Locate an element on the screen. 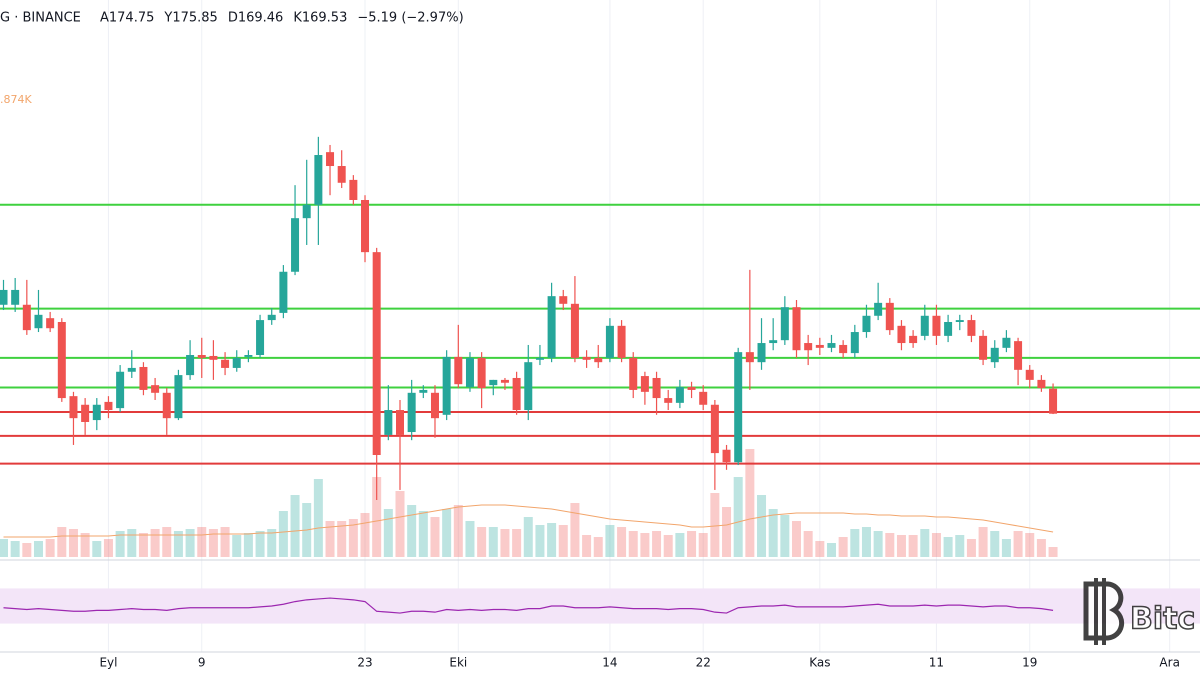  x-tick-label: Kas is located at coordinates (819, 663).